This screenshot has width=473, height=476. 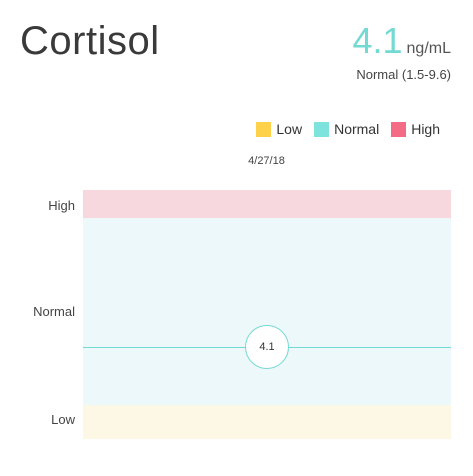 What do you see at coordinates (403, 74) in the screenshot?
I see `reference-range: Normal (1.5-9.6)` at bounding box center [403, 74].